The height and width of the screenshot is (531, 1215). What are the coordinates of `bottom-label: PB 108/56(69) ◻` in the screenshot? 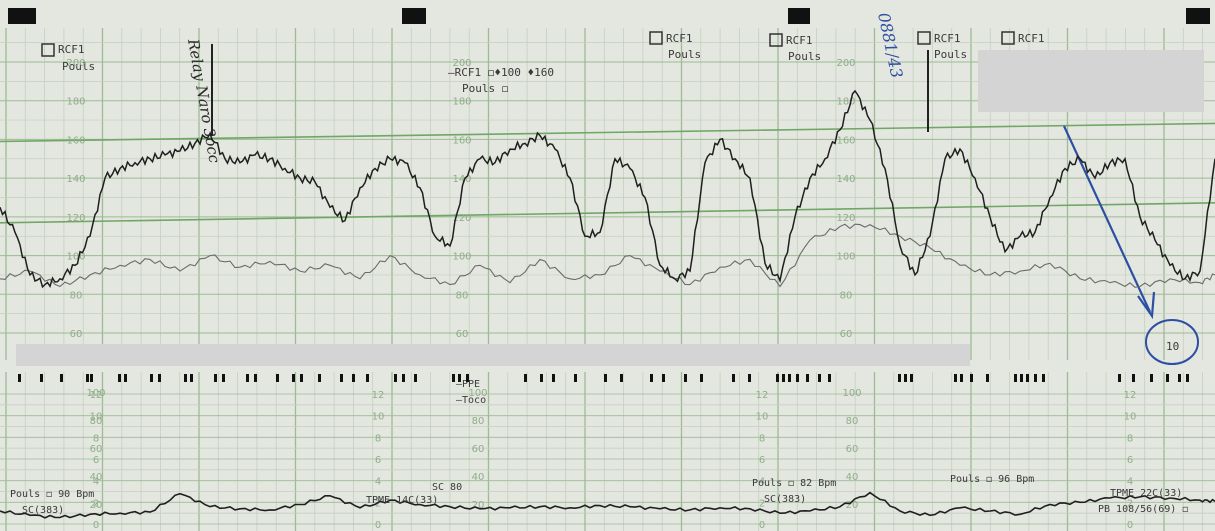 It's located at (1143, 509).